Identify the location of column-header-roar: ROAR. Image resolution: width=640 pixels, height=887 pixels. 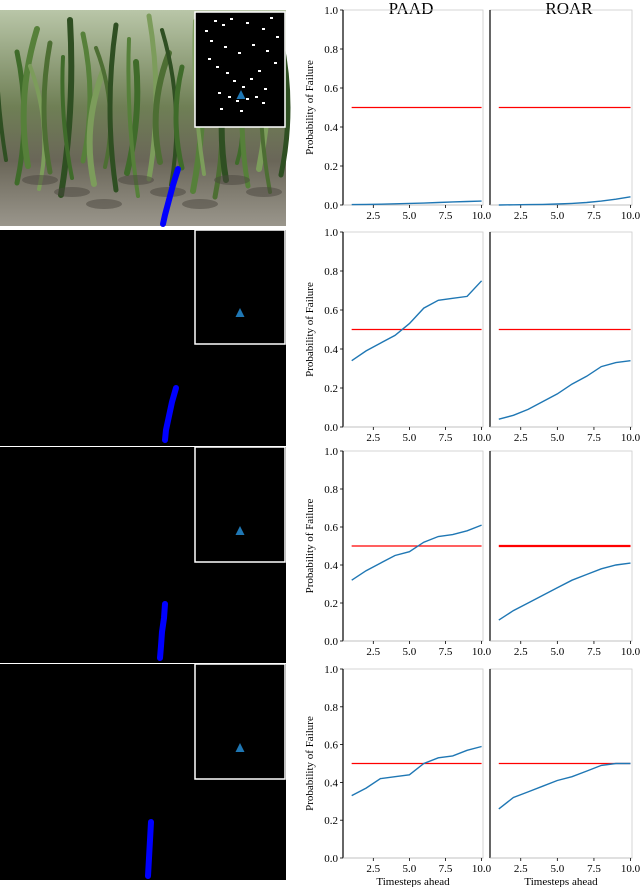
(569, 9).